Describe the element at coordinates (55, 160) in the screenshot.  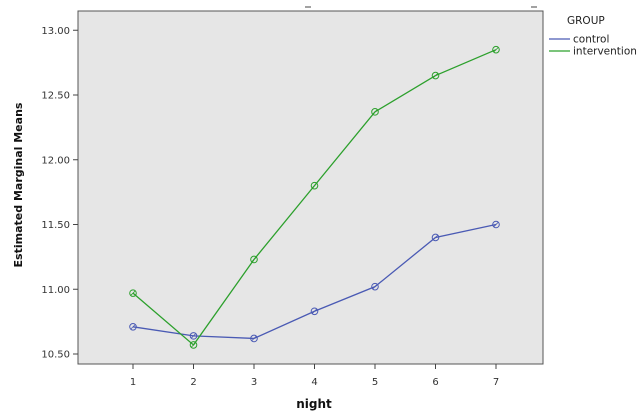
I see `y-tick-label: 12.00` at that location.